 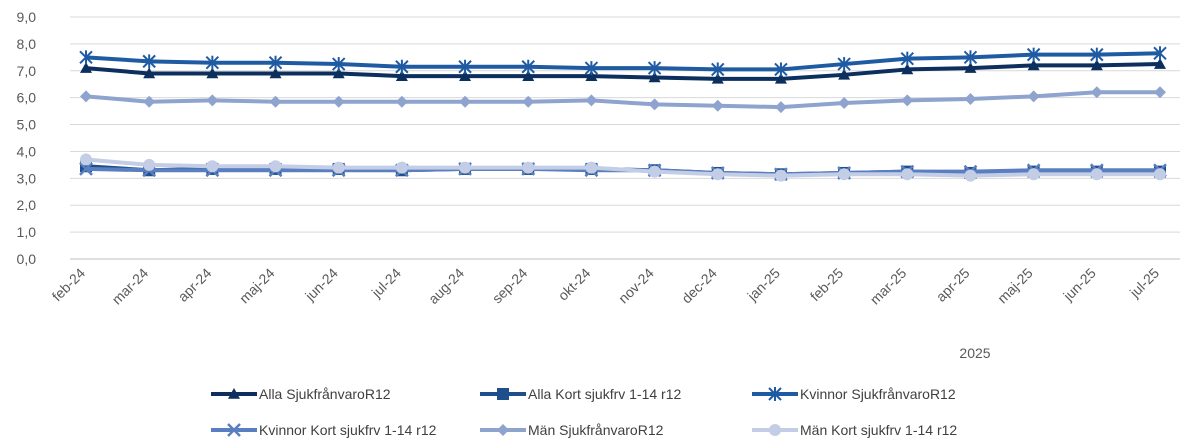 What do you see at coordinates (1015, 286) in the screenshot?
I see `x-tick-label: maj-25` at bounding box center [1015, 286].